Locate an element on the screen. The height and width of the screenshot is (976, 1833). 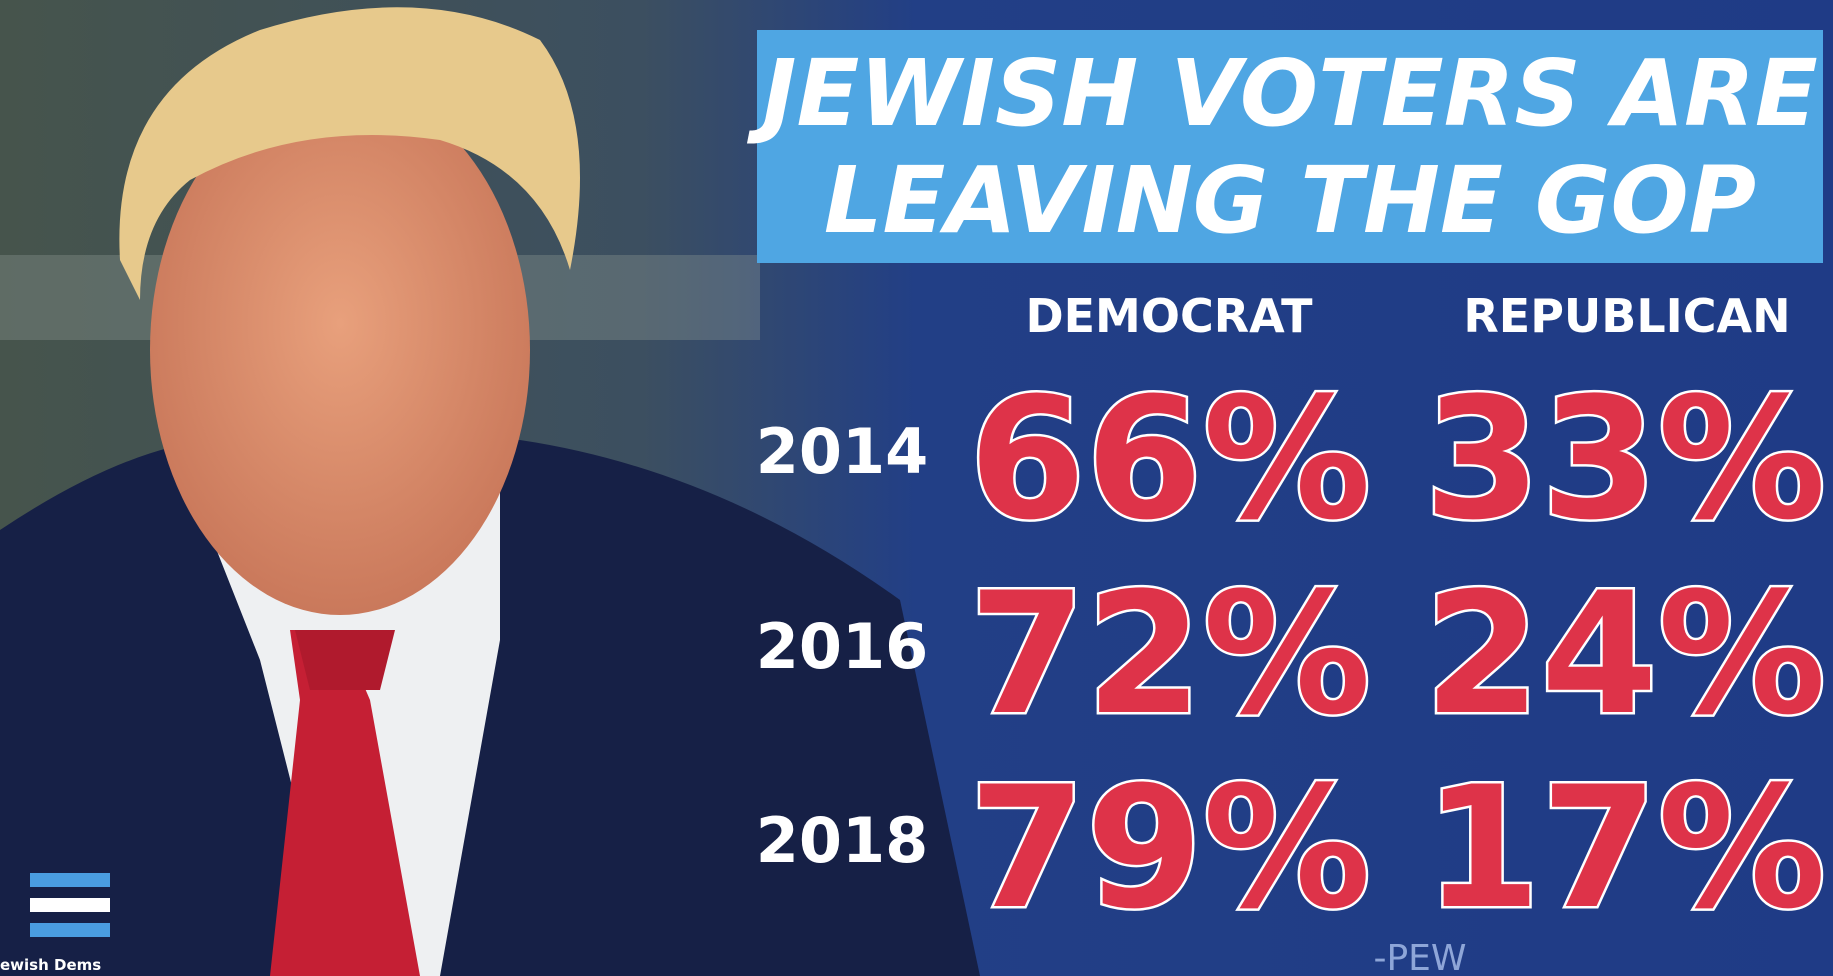
year-label: 2014 is located at coordinates (842, 451).